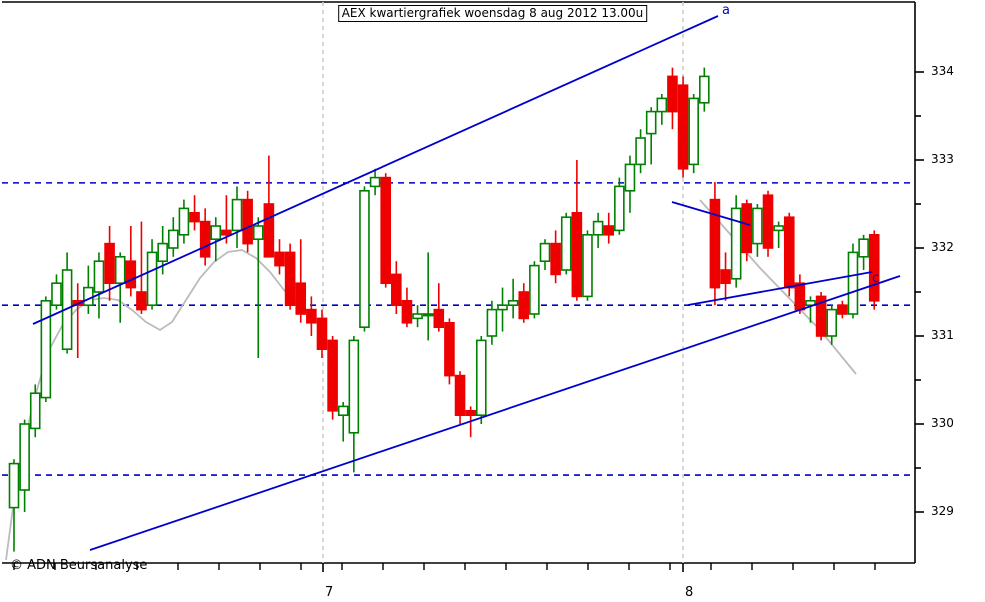 This screenshot has height=602, width=985. Describe the element at coordinates (726, 10) in the screenshot. I see `trendline-label-a: a` at that location.